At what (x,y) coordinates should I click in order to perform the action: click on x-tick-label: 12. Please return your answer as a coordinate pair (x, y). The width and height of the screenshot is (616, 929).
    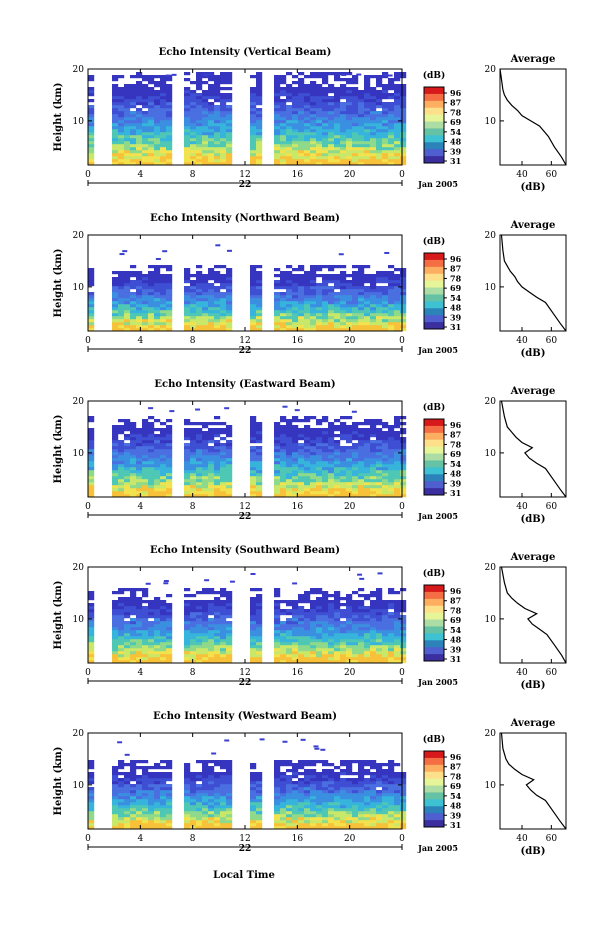
    Looking at the image, I should click on (244, 175).